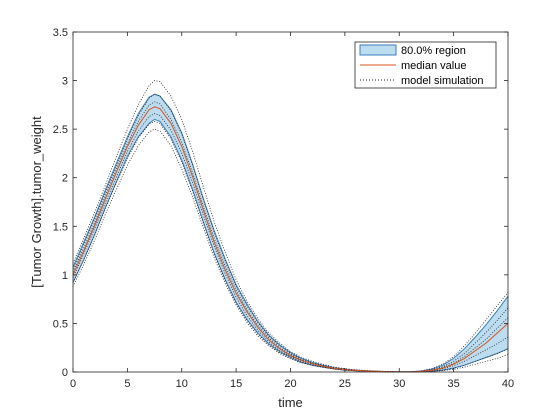  Describe the element at coordinates (36, 202) in the screenshot. I see `y-axis-label: [Tumor Growth].tumor_weight` at that location.